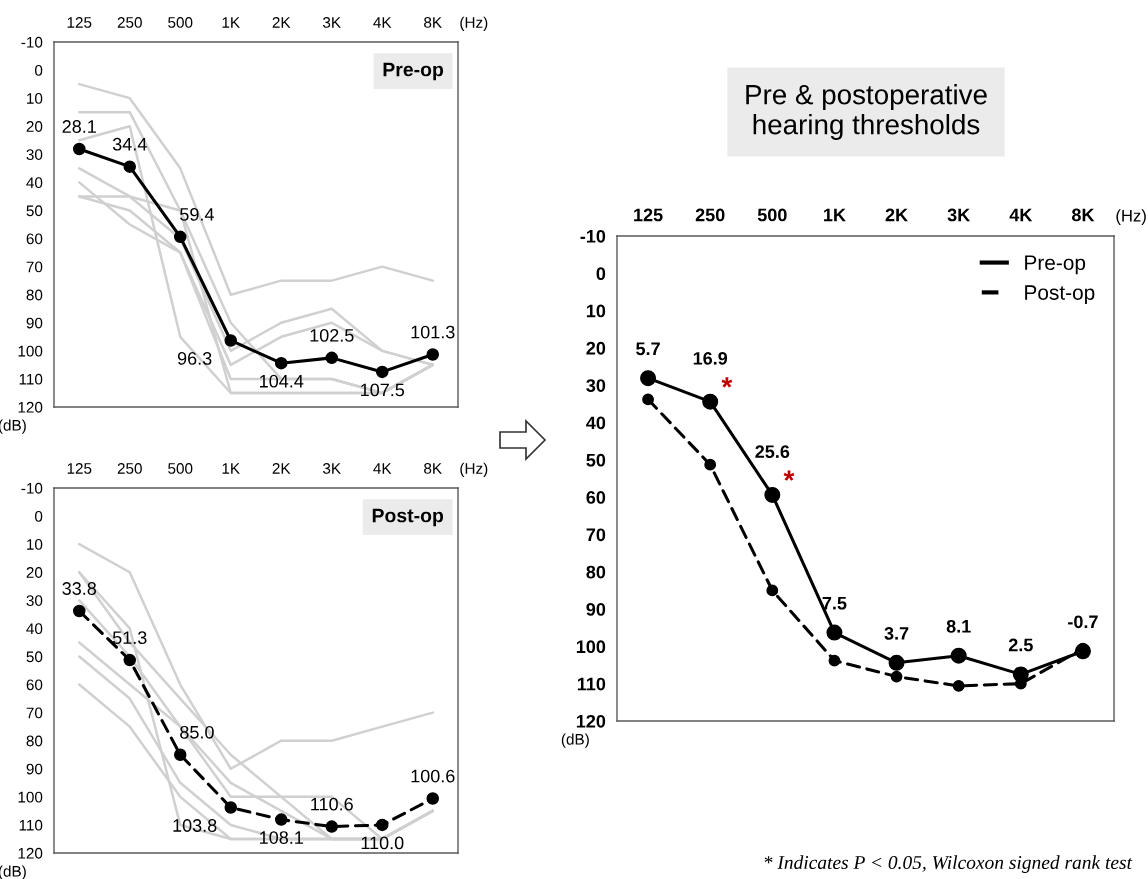 The width and height of the screenshot is (1148, 879). I want to click on data-label: 104.4, so click(282, 381).